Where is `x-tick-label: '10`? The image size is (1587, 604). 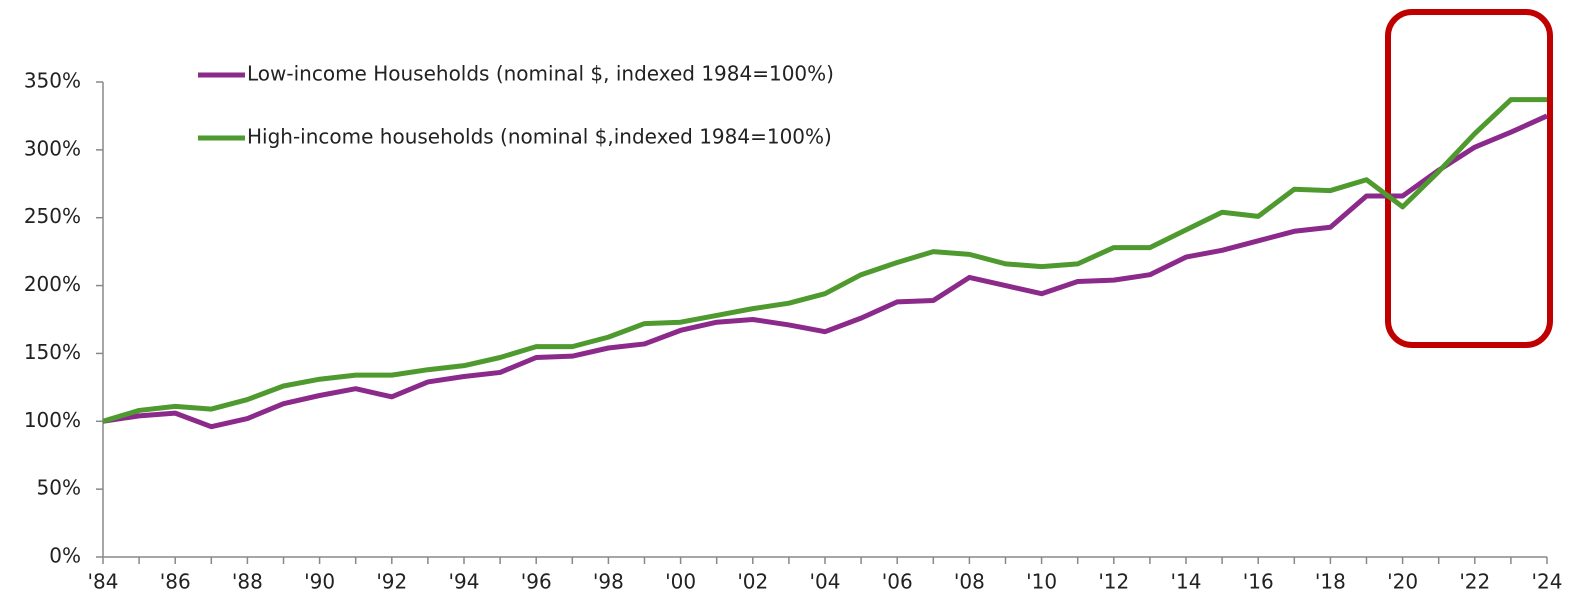
x-tick-label: '10 is located at coordinates (1041, 582).